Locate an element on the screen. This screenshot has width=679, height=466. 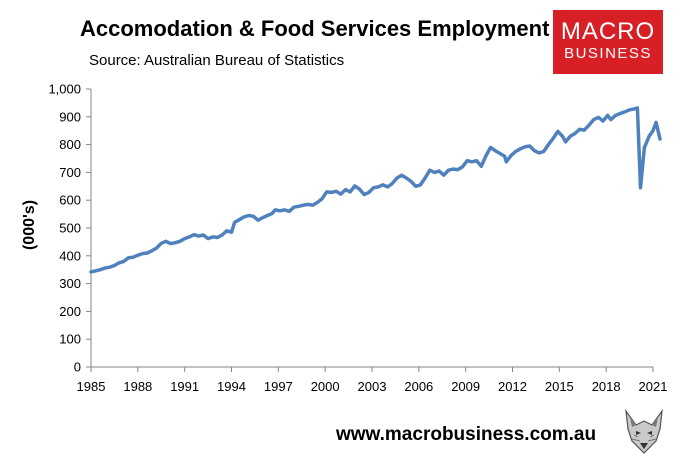
x-tick-label: 1994 is located at coordinates (231, 386).